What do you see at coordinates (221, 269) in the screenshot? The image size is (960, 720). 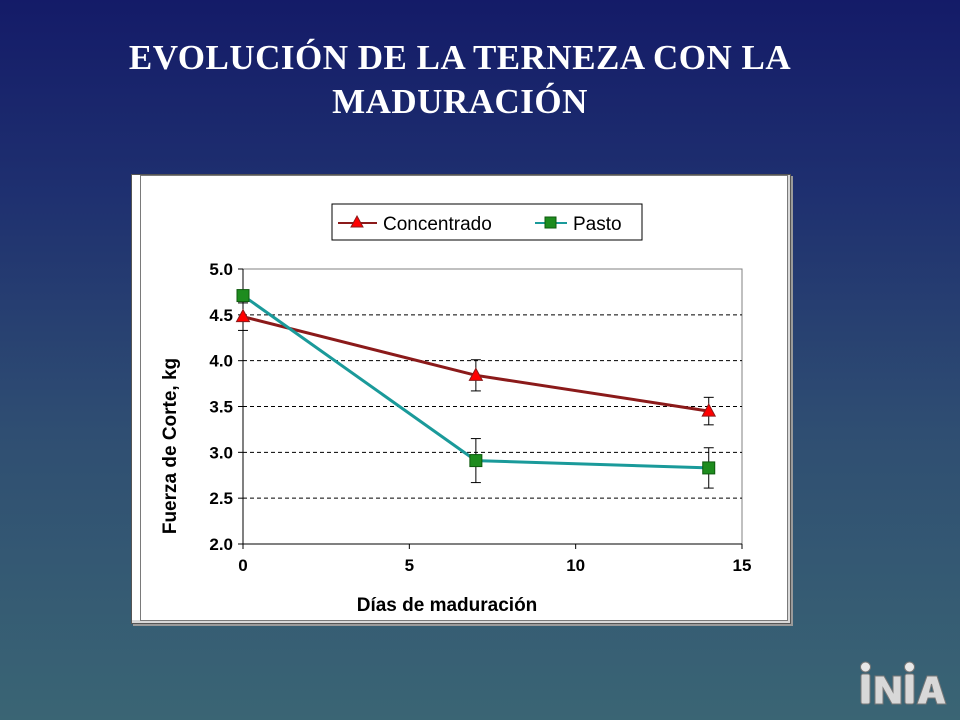 I see `y-tick-label-6: 5.0` at bounding box center [221, 269].